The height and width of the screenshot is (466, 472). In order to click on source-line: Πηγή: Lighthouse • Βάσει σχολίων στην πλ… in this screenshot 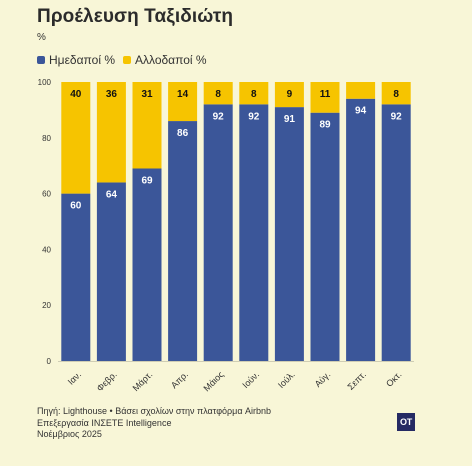, I will do `click(154, 411)`.